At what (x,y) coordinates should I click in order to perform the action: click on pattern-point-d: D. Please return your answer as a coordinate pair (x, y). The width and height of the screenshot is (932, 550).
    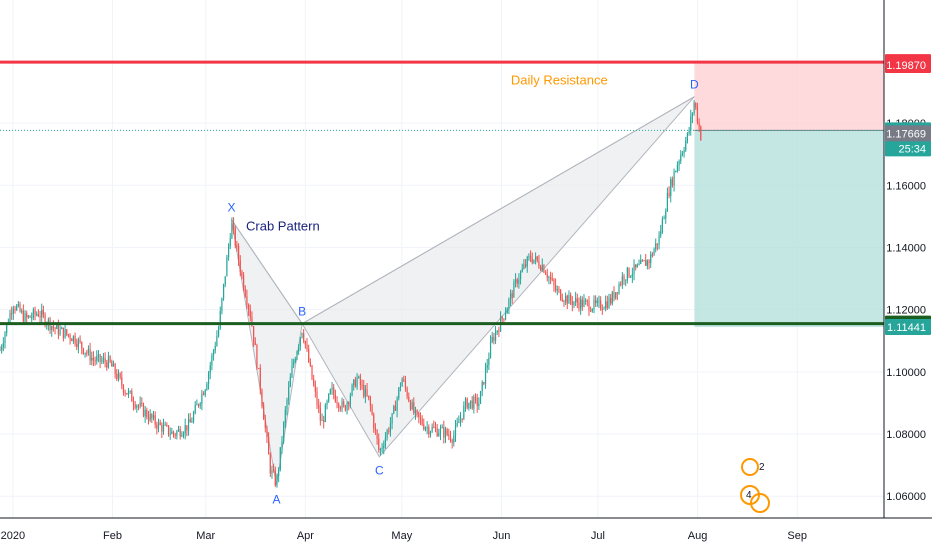
    Looking at the image, I should click on (694, 85).